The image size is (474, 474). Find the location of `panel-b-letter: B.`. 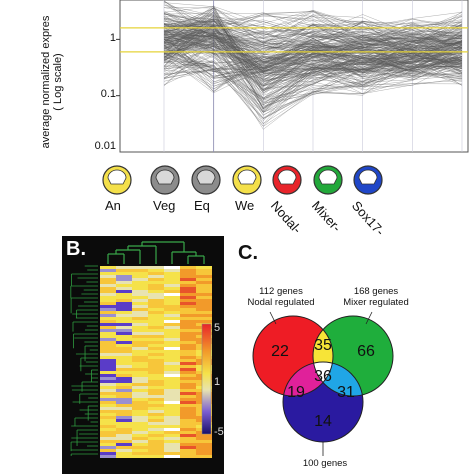

panel-b-letter: B. is located at coordinates (76, 249).